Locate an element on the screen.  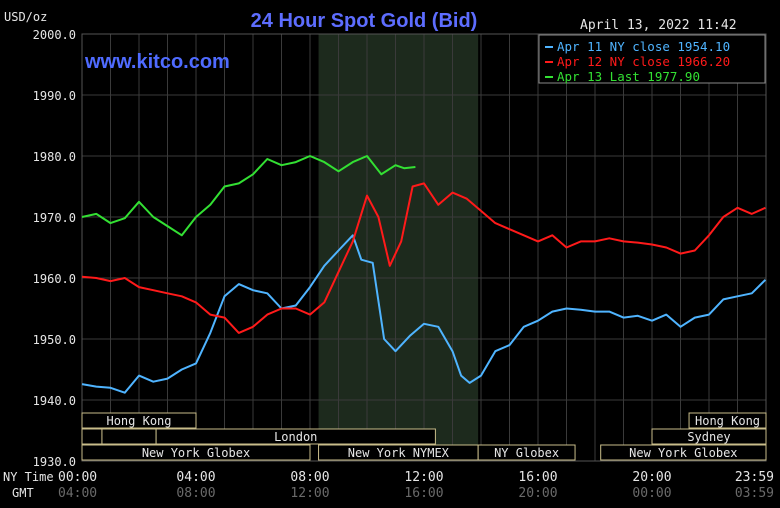
x-tick-label-ny: 23:59 is located at coordinates (754, 477).